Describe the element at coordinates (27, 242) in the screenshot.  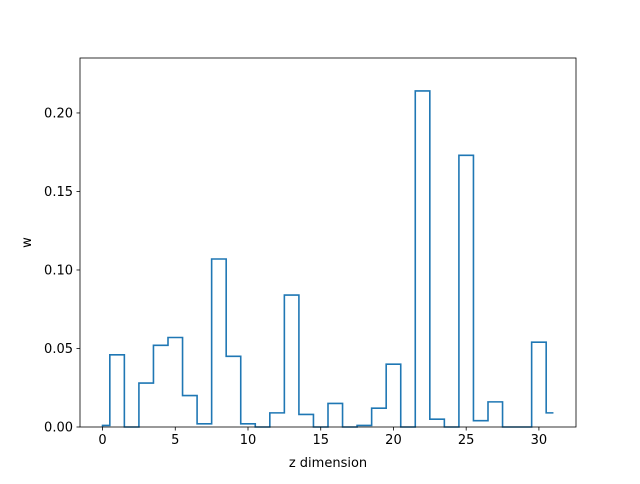
I see `y-axis-label: w` at that location.